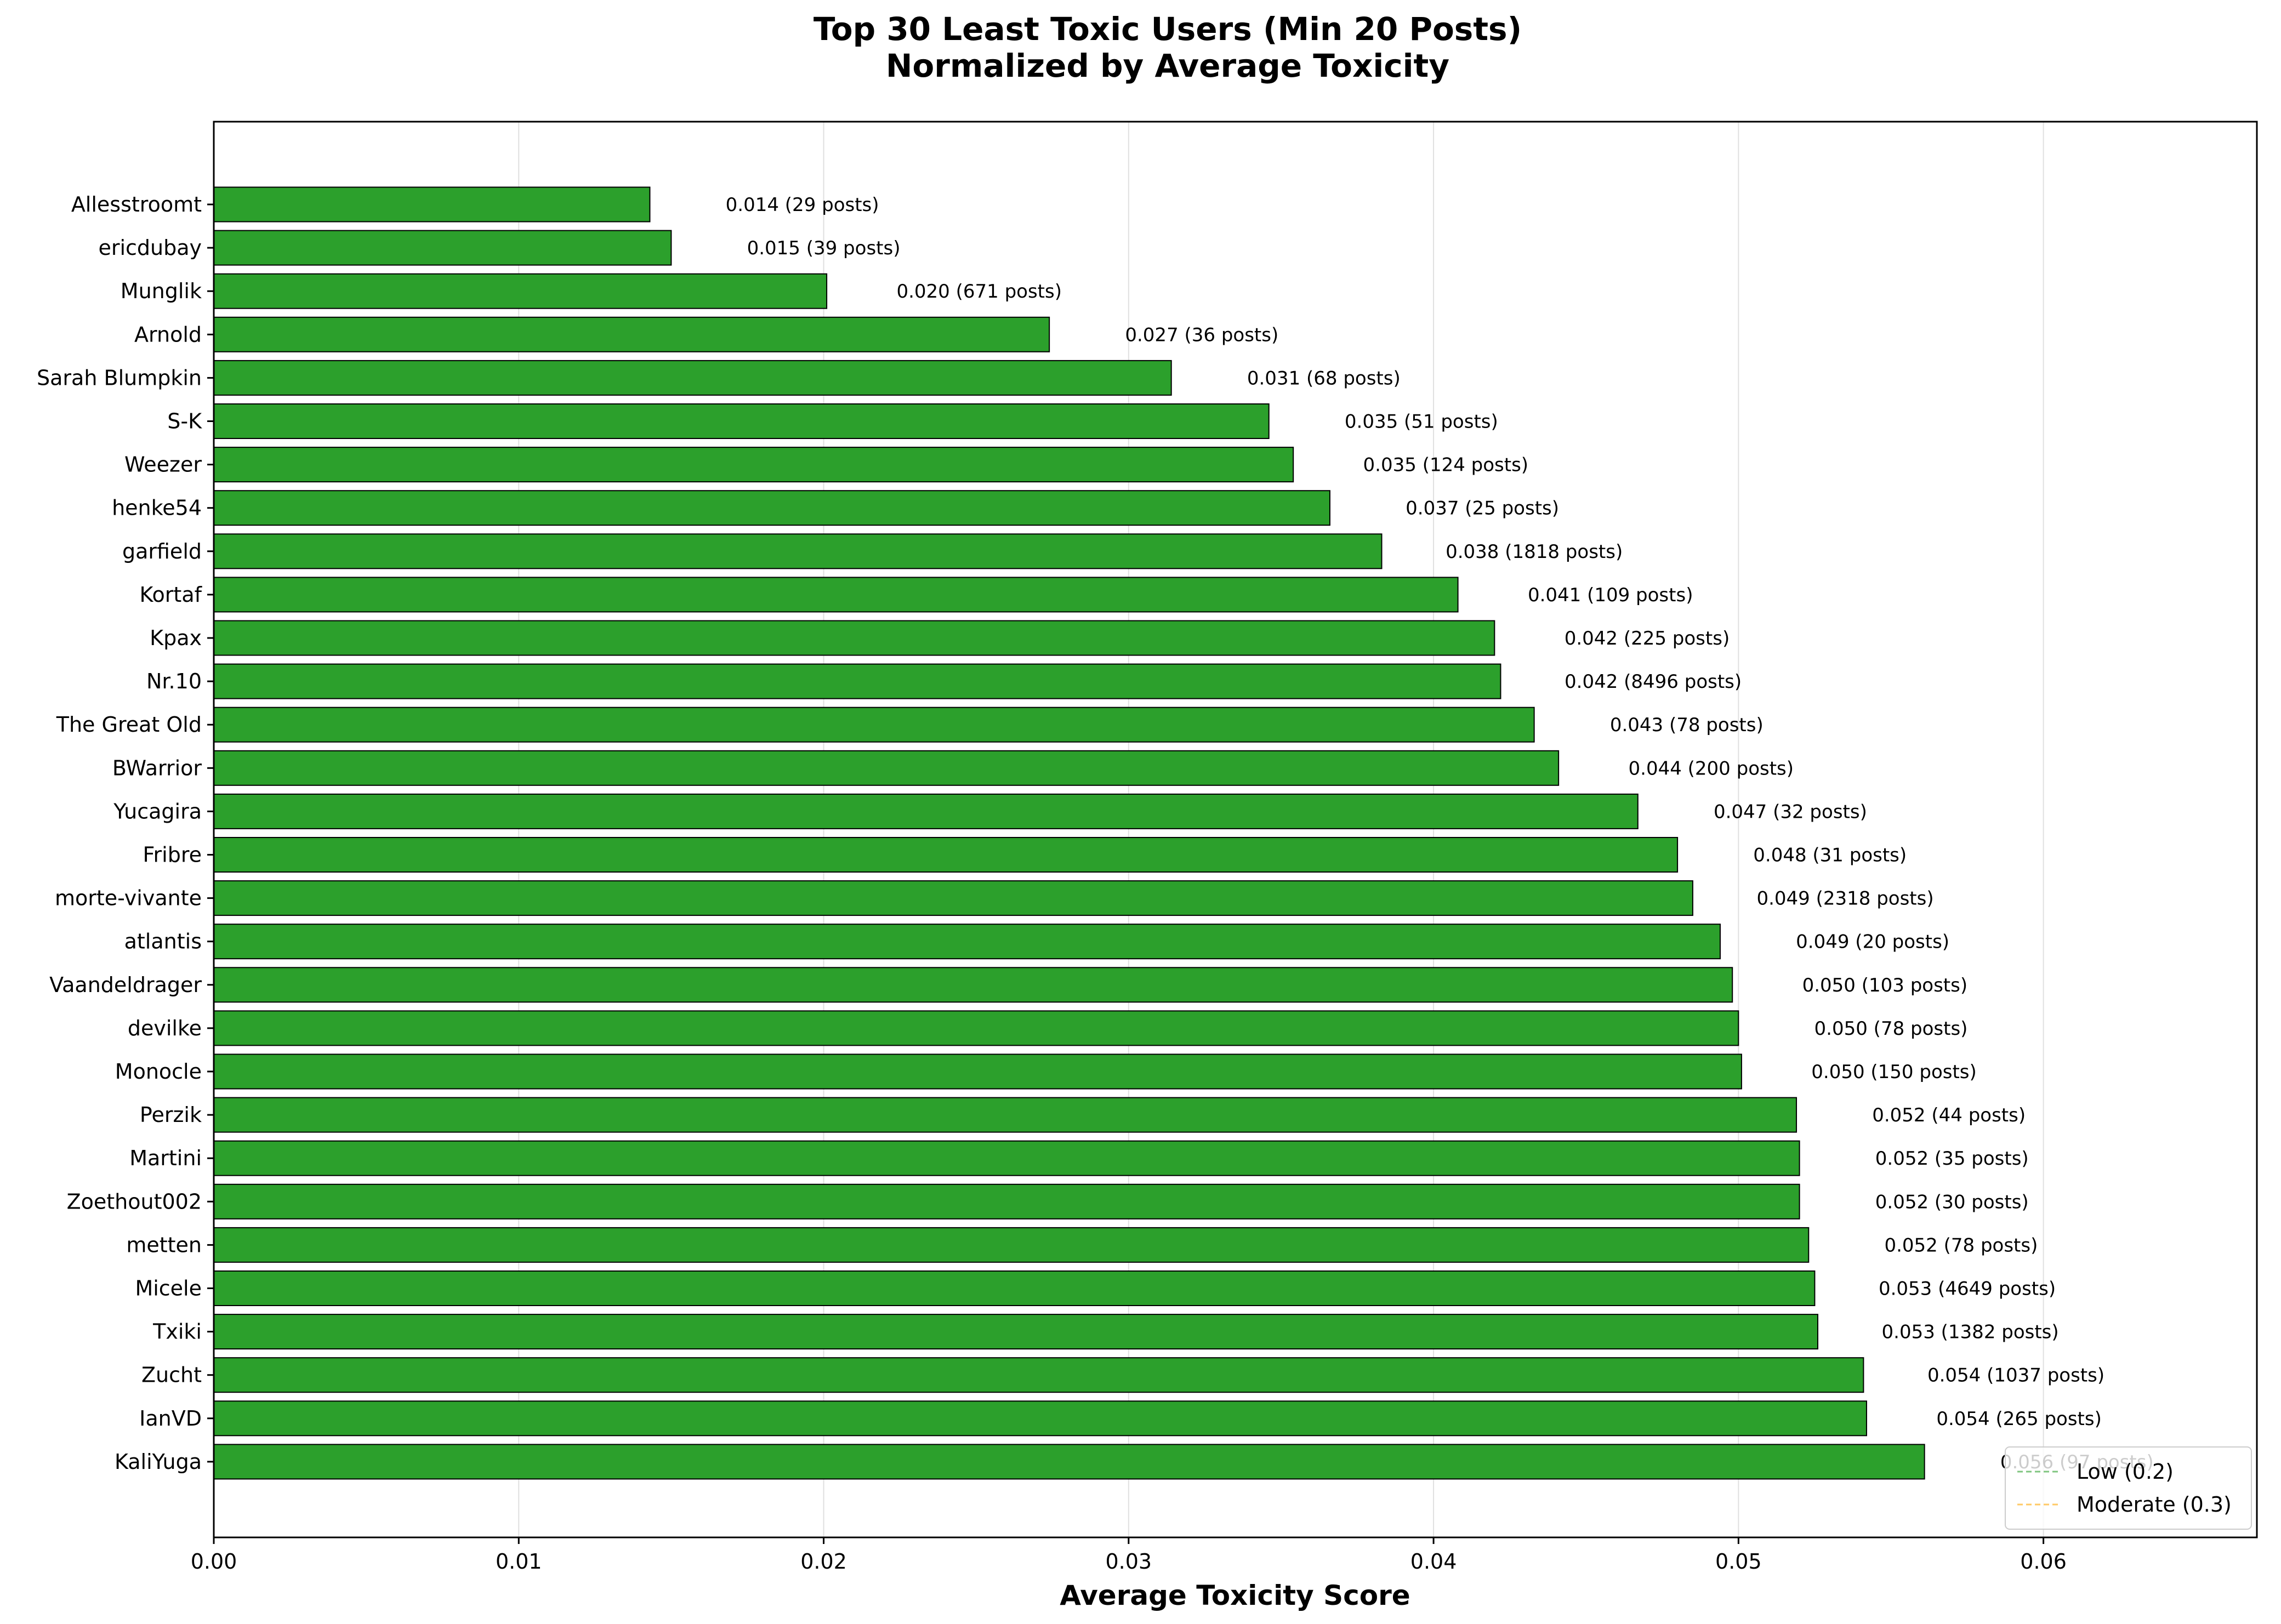 Image resolution: width=2281 pixels, height=1624 pixels. Describe the element at coordinates (1952, 1159) in the screenshot. I see `data-label: 0.052 (35 posts)` at that location.